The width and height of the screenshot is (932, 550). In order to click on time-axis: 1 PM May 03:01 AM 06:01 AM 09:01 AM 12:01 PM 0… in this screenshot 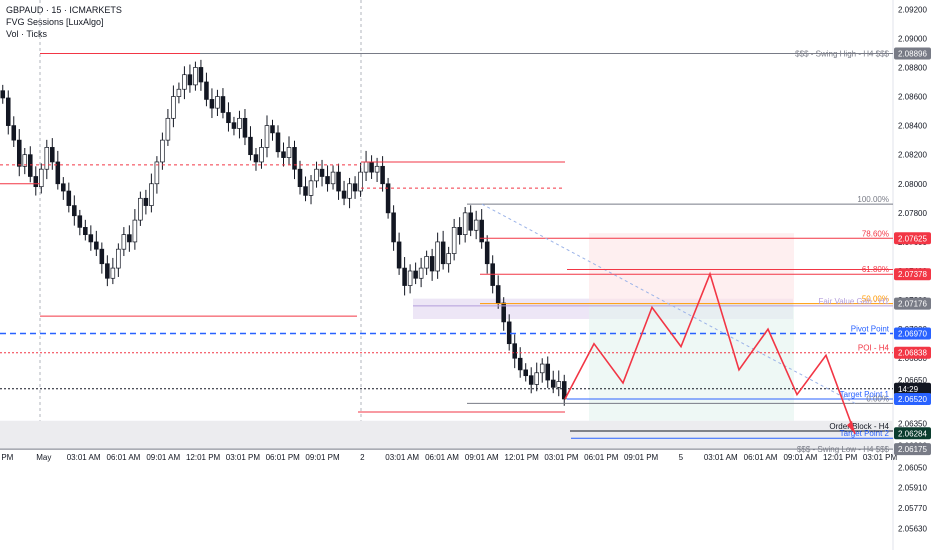, I will do `click(448, 457)`.